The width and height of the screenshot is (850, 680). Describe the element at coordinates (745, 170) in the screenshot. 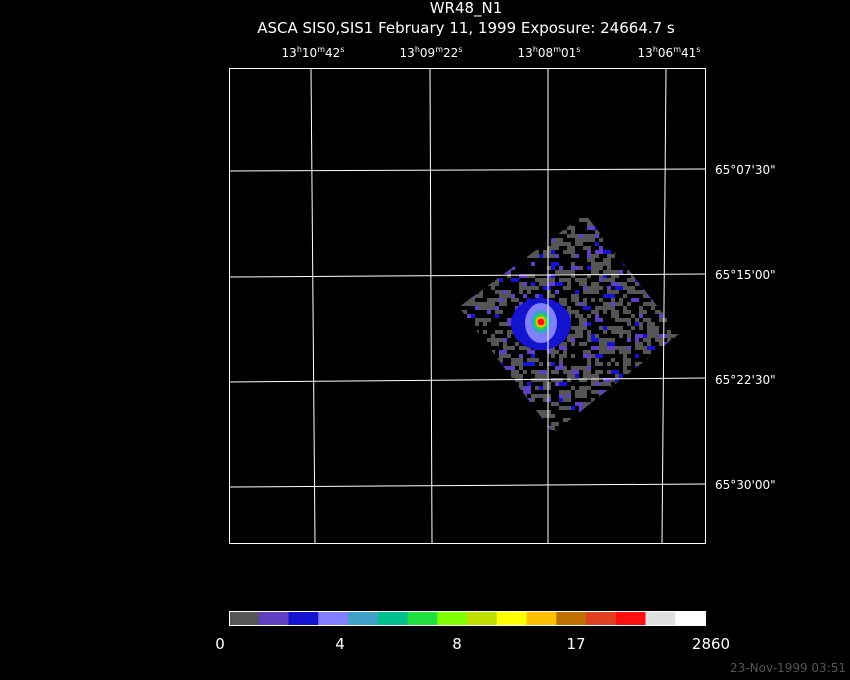

I see `dec-label: 65°07'30"` at that location.